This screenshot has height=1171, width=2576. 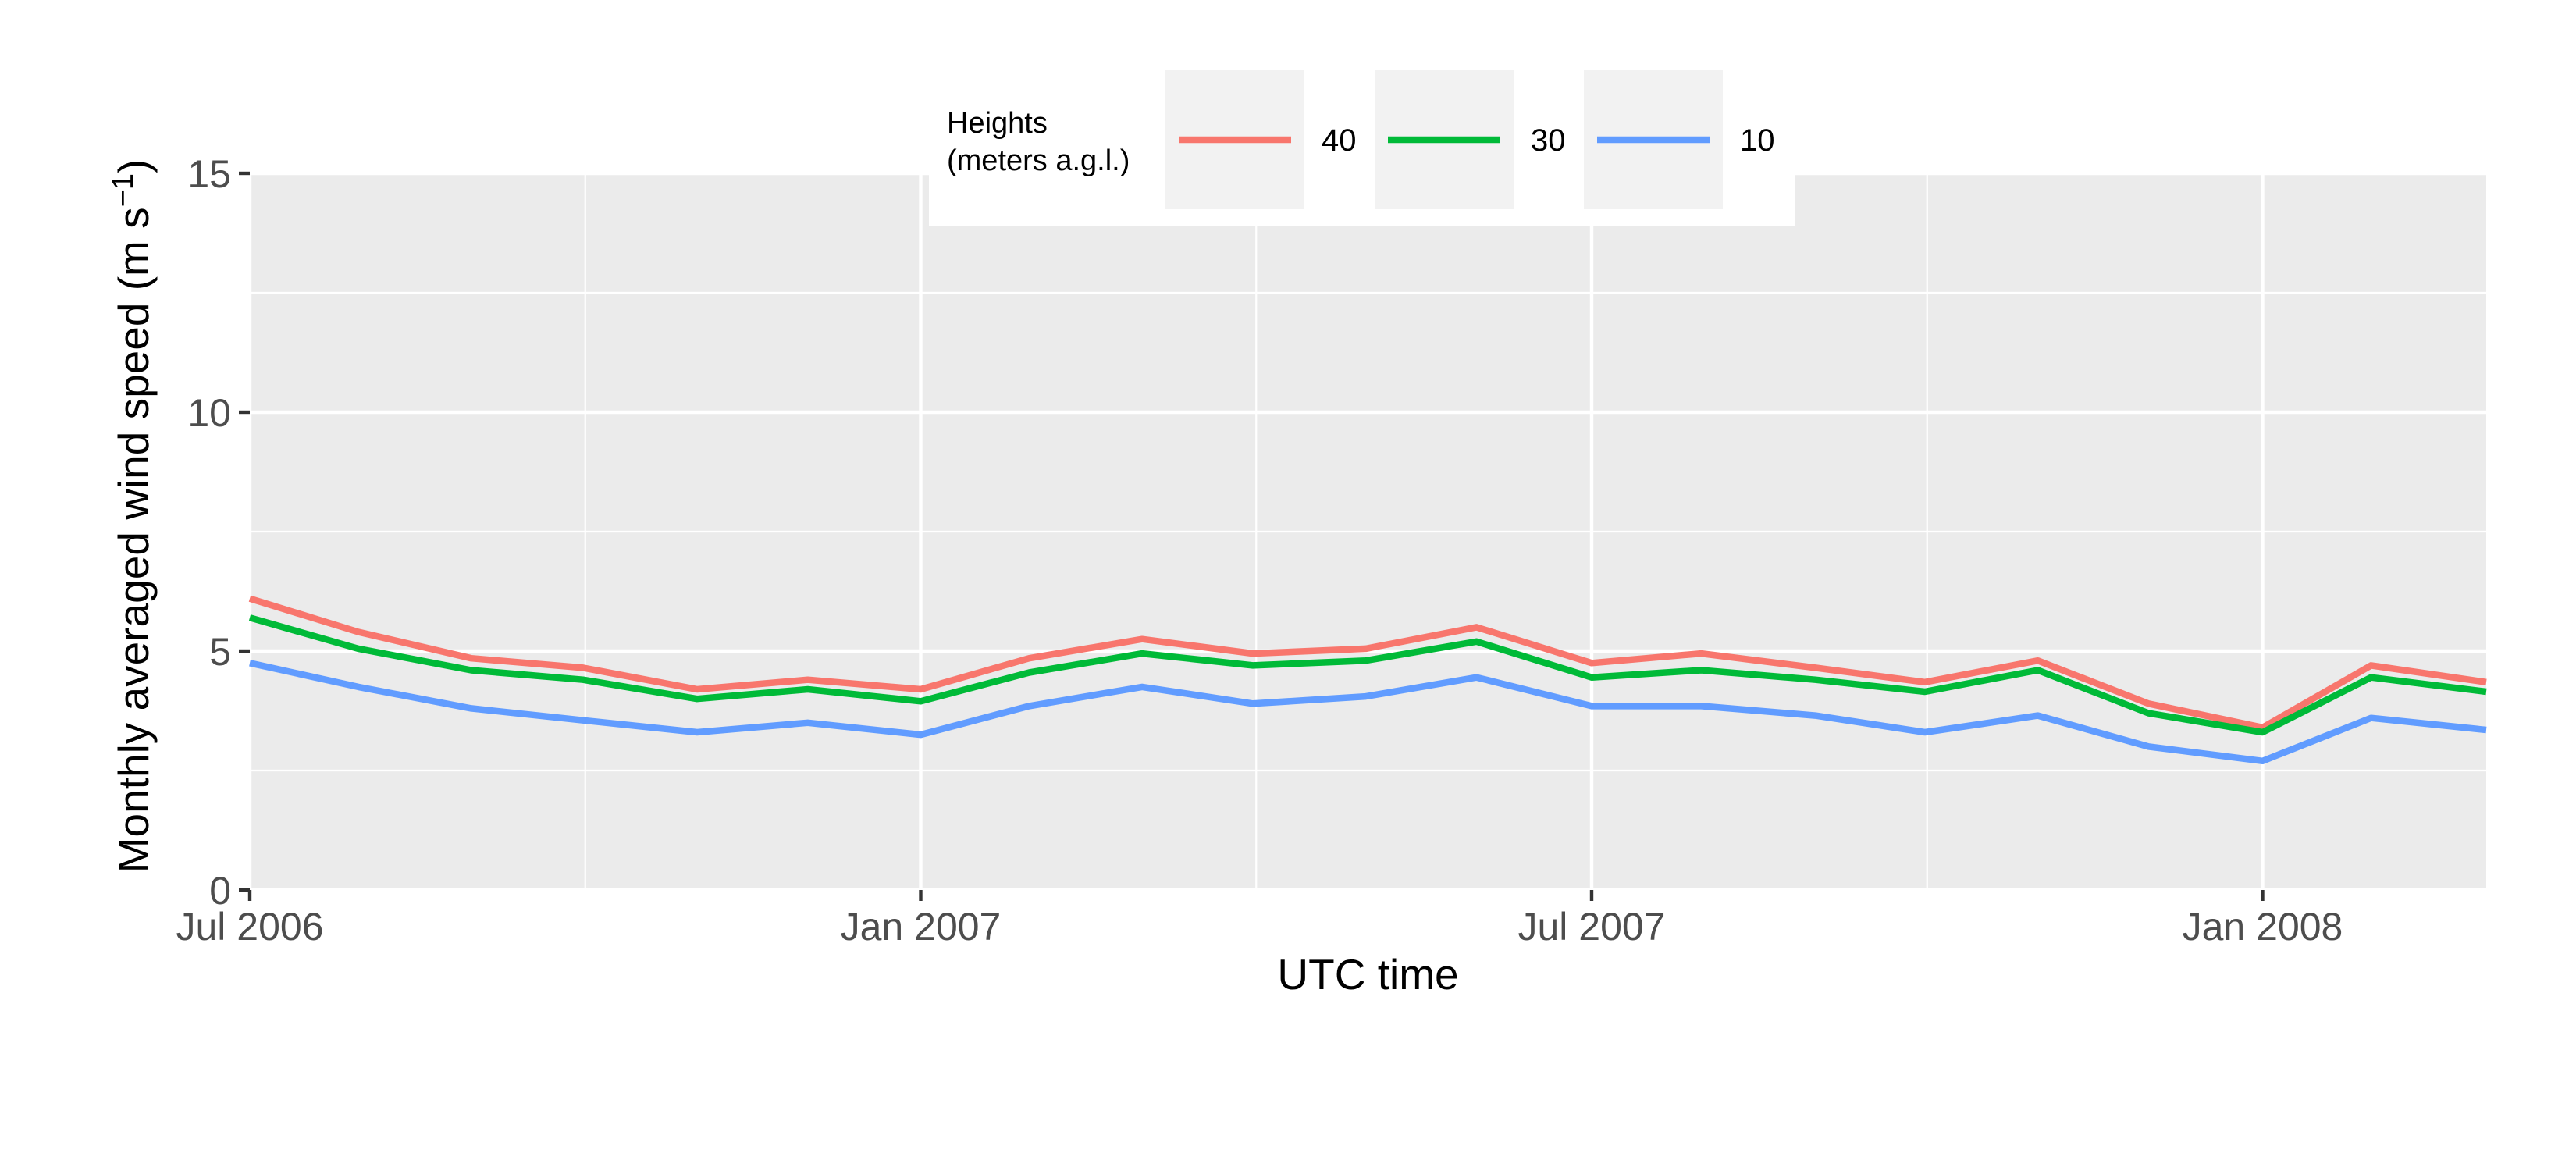 What do you see at coordinates (1259, 919) in the screenshot?
I see `x-axis: Jul 2006 Jan 2007 Jul 2007 Jan 2008` at bounding box center [1259, 919].